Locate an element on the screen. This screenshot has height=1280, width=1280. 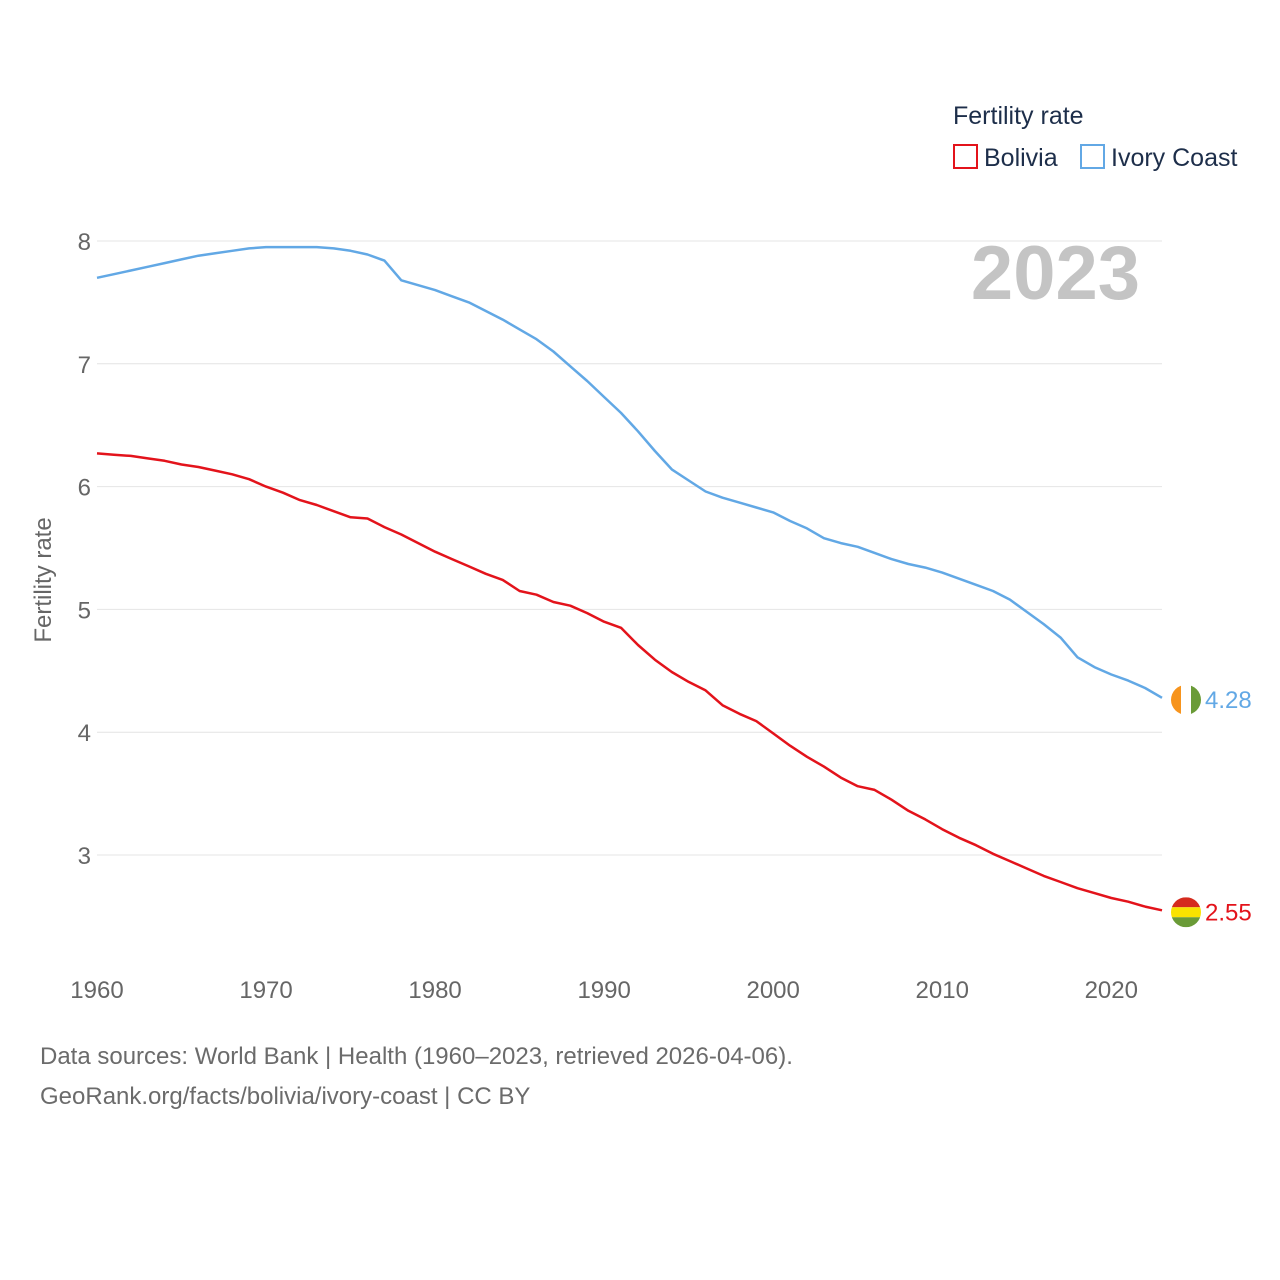
y-tick-label: 5 is located at coordinates (84, 610).